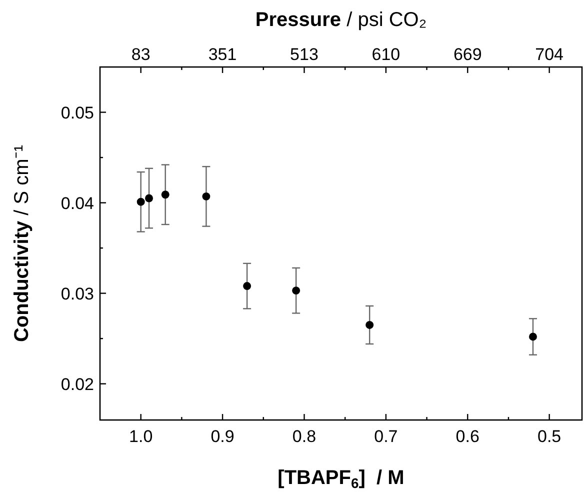 The height and width of the screenshot is (492, 586). Describe the element at coordinates (468, 436) in the screenshot. I see `x-tick-label: 0.6` at that location.